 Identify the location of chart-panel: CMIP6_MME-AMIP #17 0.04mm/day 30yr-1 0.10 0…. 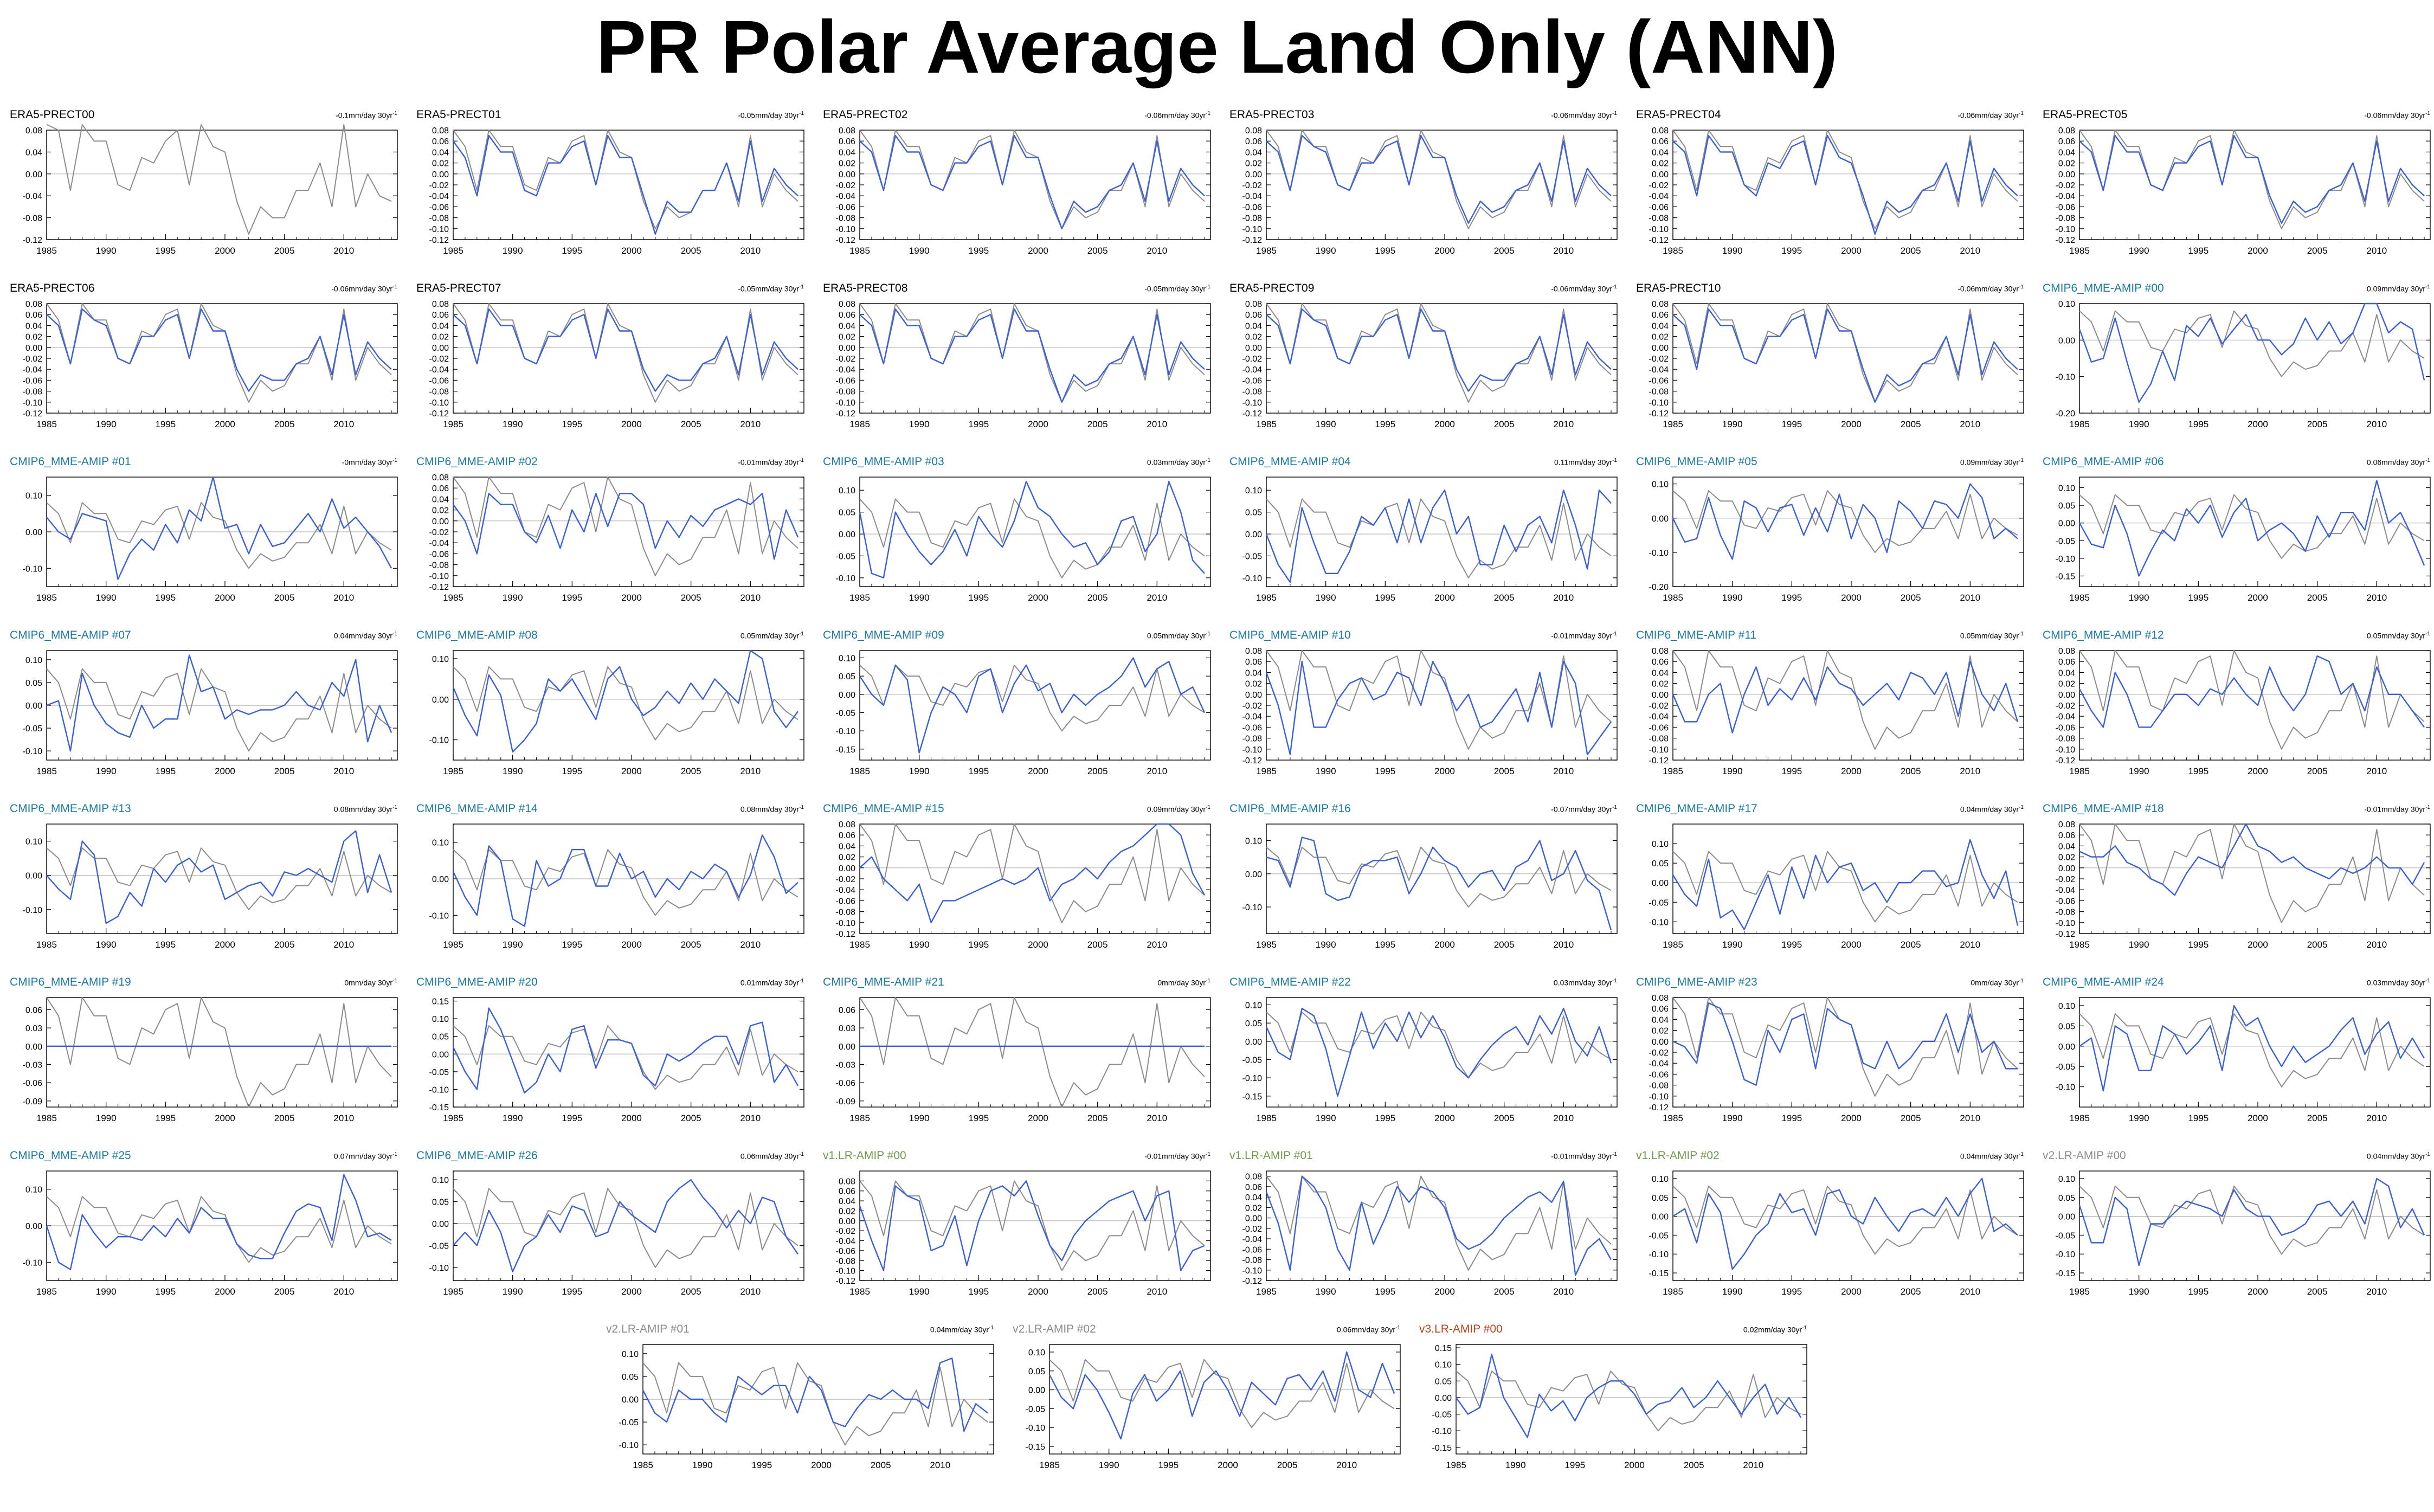
(1831, 884).